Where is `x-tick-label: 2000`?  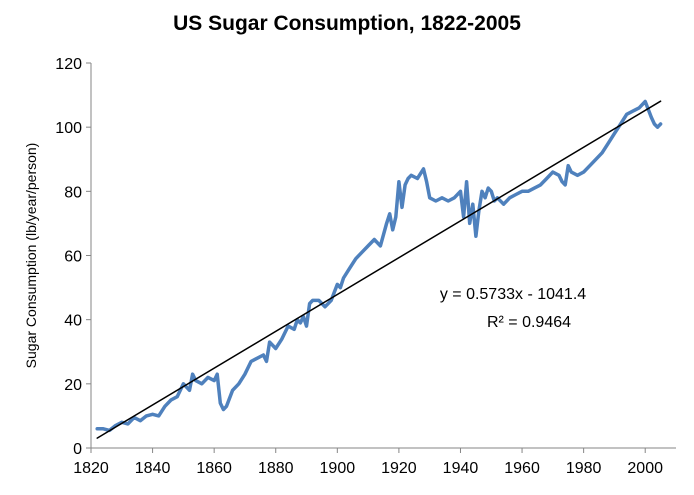
x-tick-label: 2000 is located at coordinates (645, 468).